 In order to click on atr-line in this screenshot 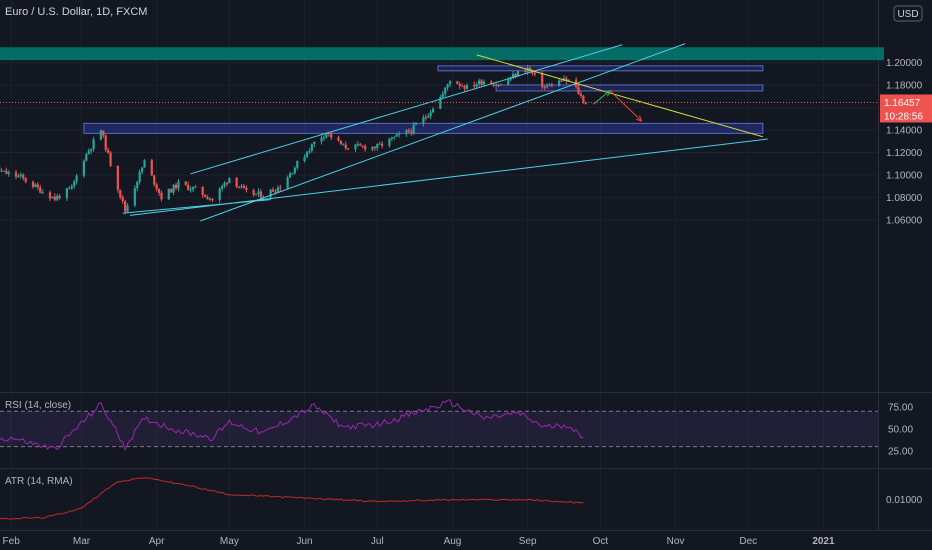, I will do `click(292, 498)`.